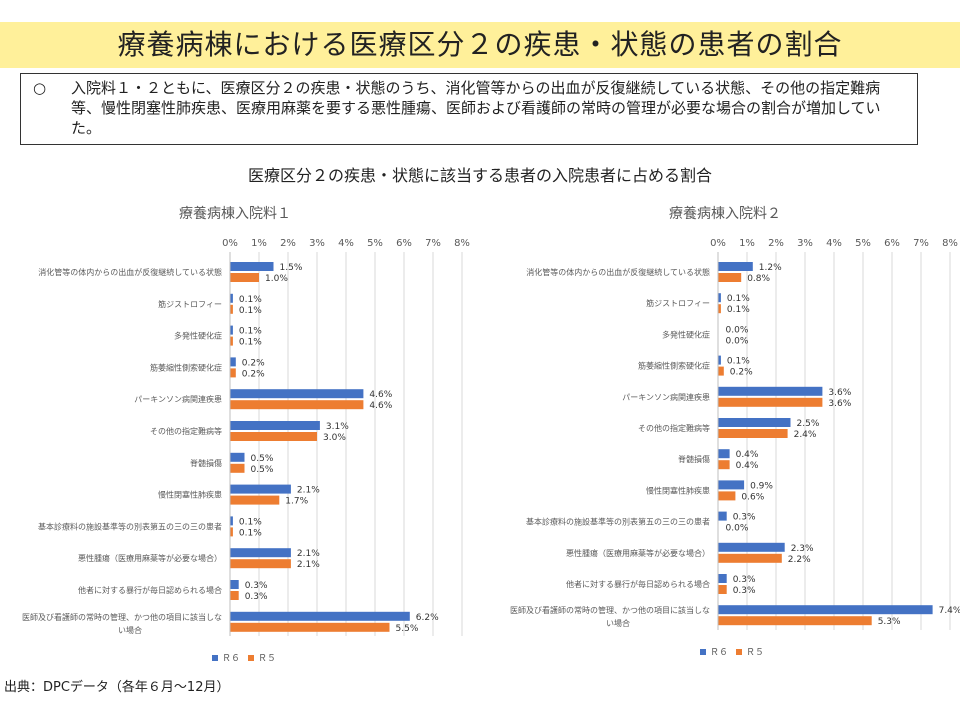 Image resolution: width=960 pixels, height=720 pixels. What do you see at coordinates (839, 393) in the screenshot?
I see `data-label-r6: 3.6%` at bounding box center [839, 393].